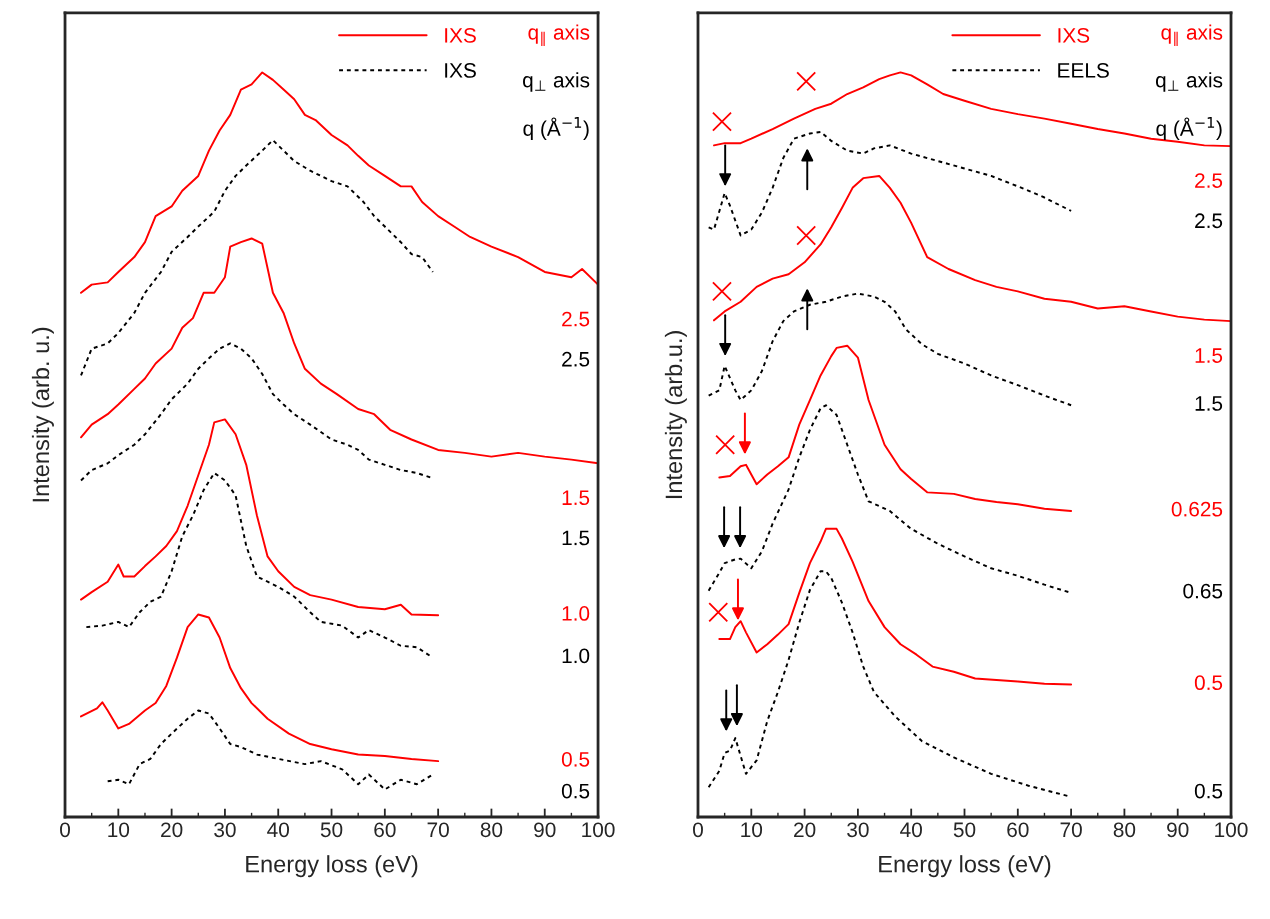 The image size is (1270, 919). What do you see at coordinates (1197, 509) in the screenshot?
I see `annotation: 0.625` at bounding box center [1197, 509].